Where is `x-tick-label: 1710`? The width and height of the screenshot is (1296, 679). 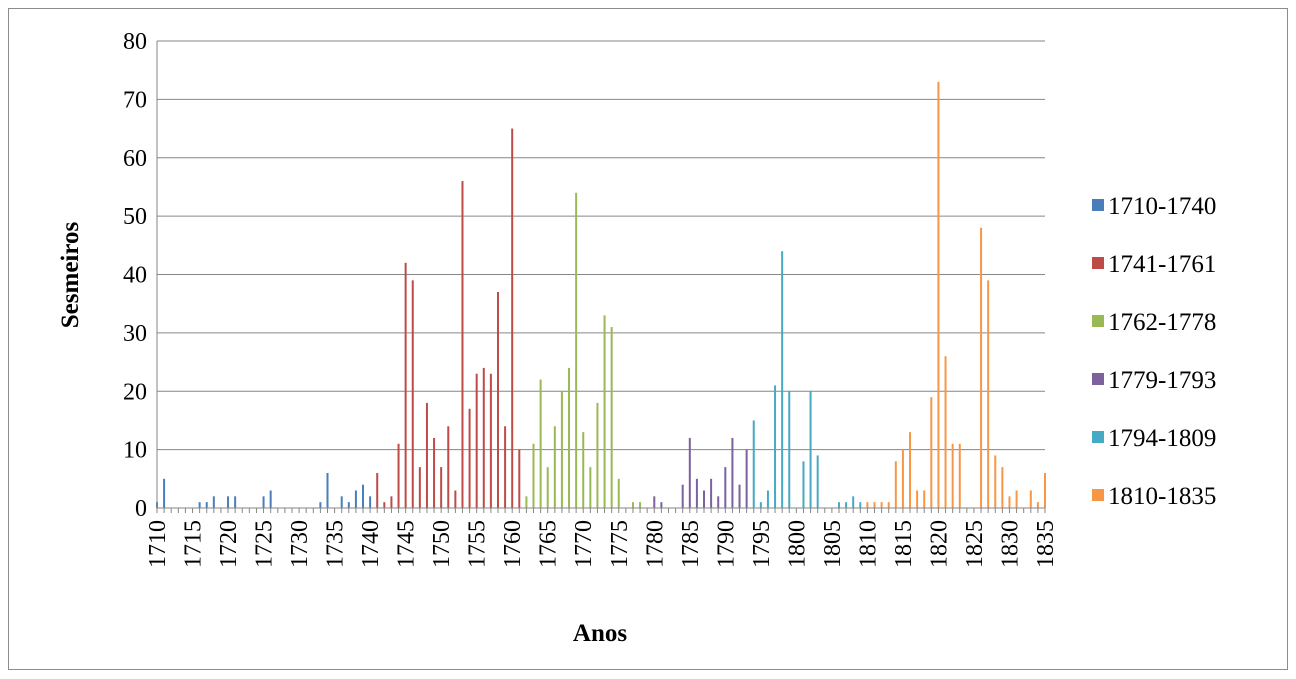
x-tick-label: 1710 is located at coordinates (158, 544).